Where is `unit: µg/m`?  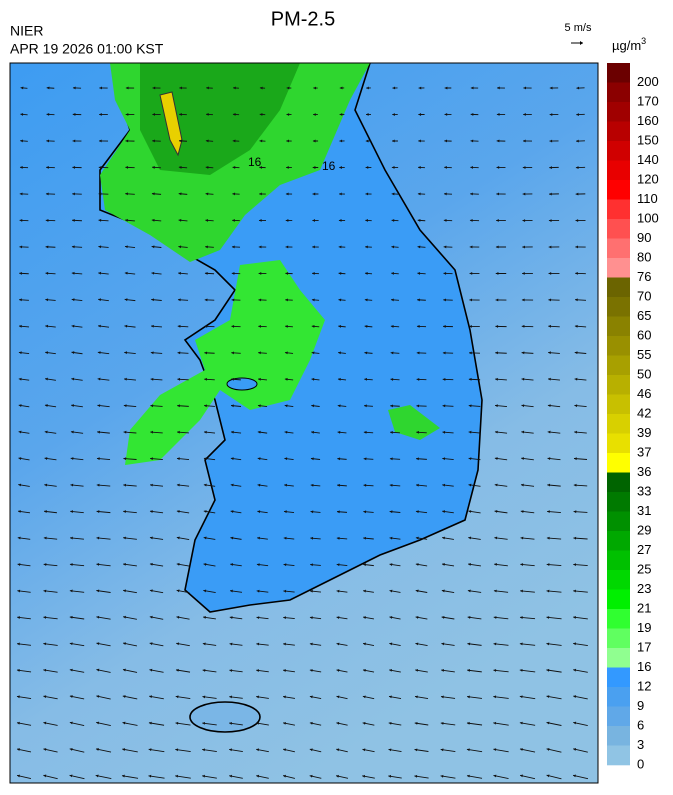 unit: µg/m is located at coordinates (626, 45).